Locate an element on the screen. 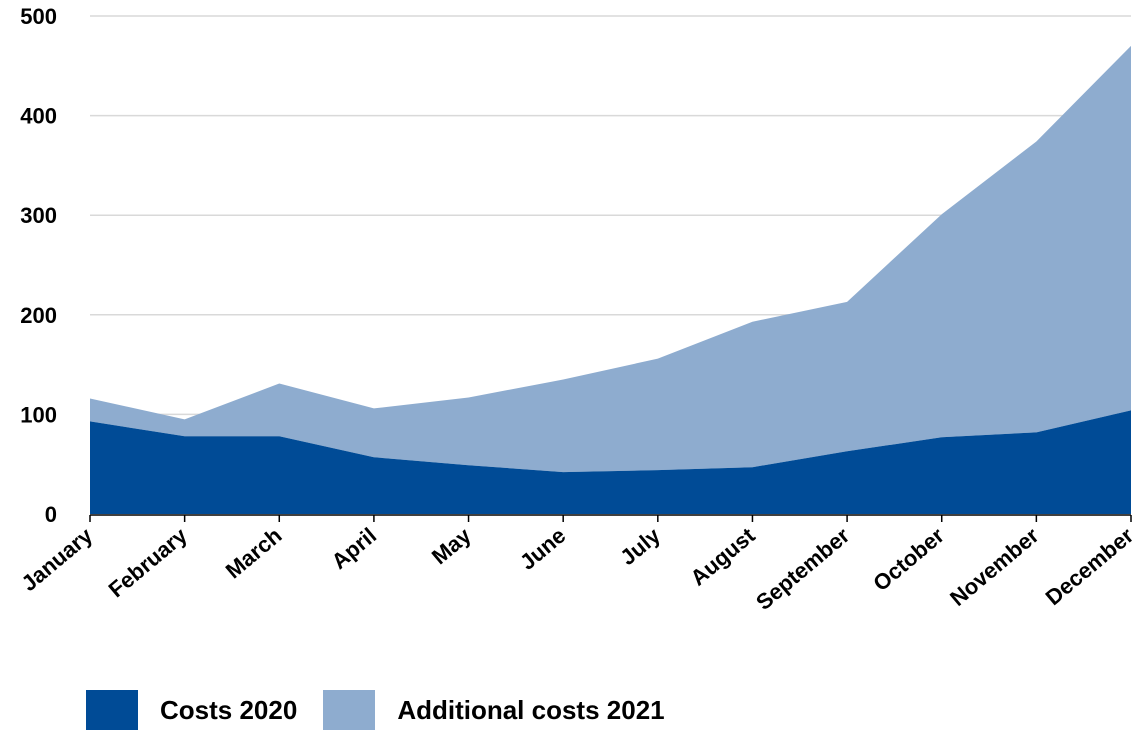 This screenshot has height=730, width=1135. legend: Costs 2020 Additional costs 2021 is located at coordinates (388, 710).